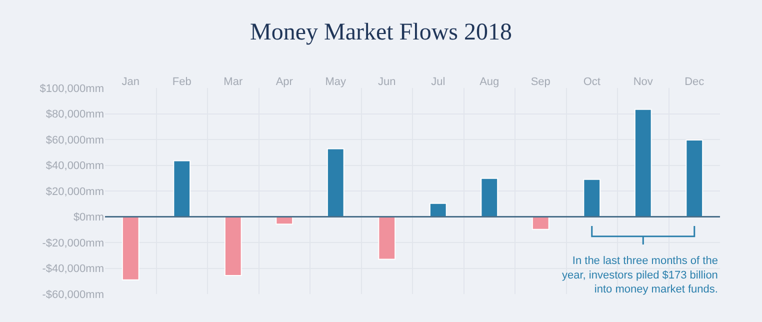 The width and height of the screenshot is (762, 322). I want to click on annotation: In the last three months of the year, investors piled $173 billion into money market funds., so click(640, 275).